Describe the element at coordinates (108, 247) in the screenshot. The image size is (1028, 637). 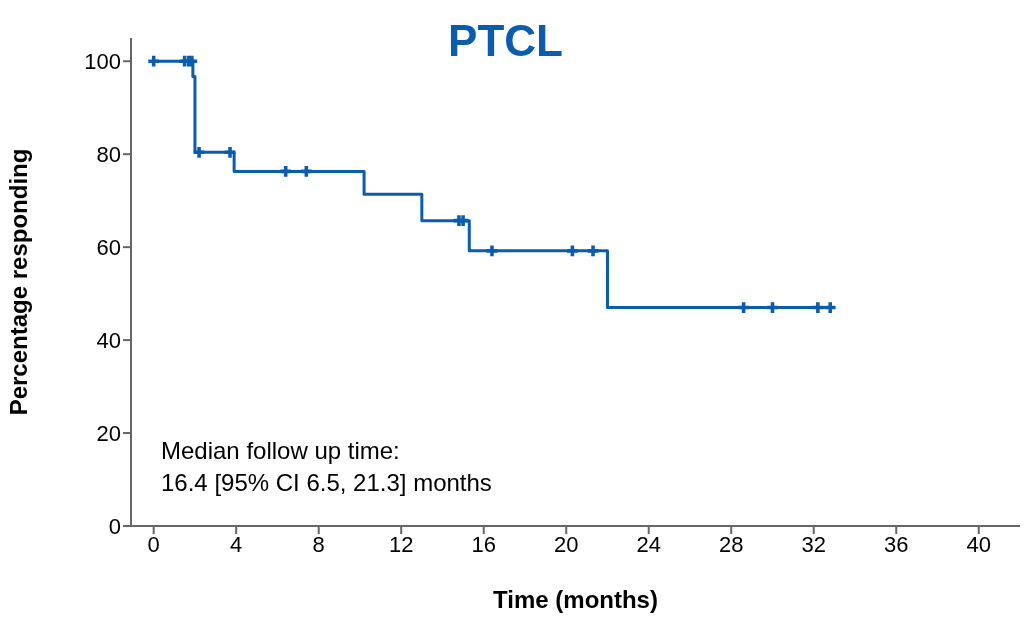
I see `y-tick-label: 60` at that location.